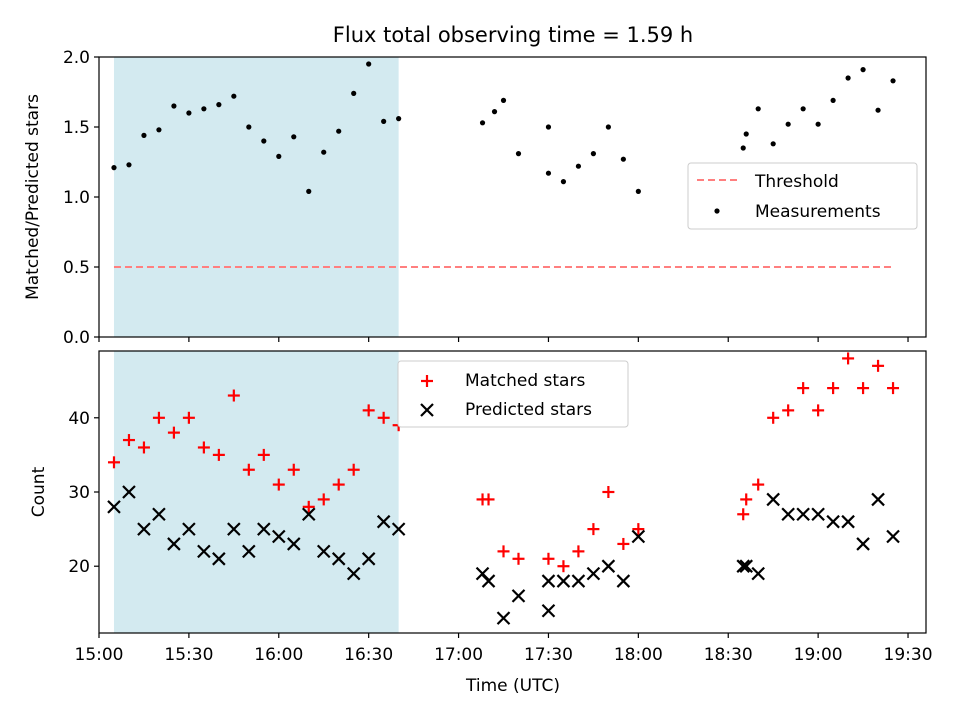  I want to click on bottom-y-tick-label: 20, so click(79, 567).